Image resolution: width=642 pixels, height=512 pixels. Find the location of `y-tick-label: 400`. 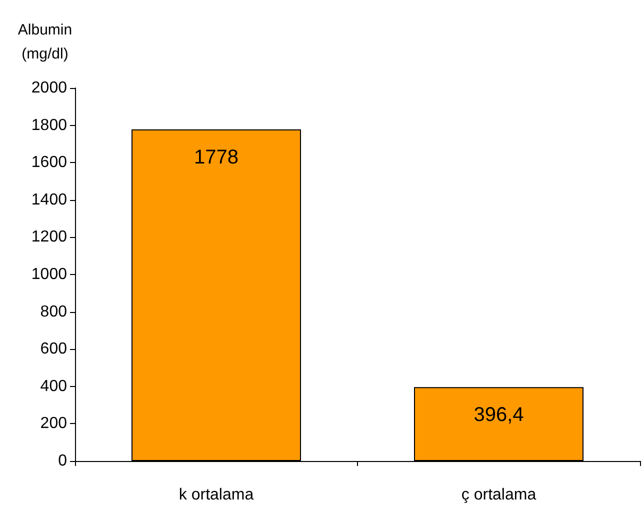

y-tick-label: 400 is located at coordinates (54, 386).